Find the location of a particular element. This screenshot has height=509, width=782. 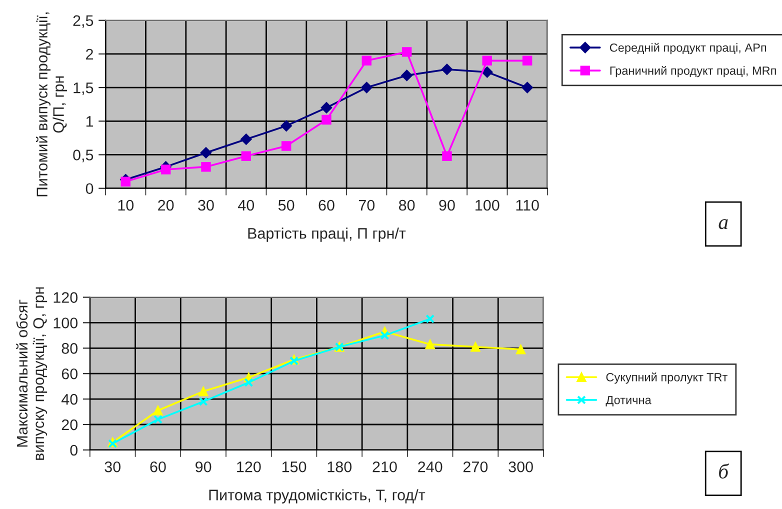

legend-label: Граничний продукт праці, MRп is located at coordinates (693, 72).